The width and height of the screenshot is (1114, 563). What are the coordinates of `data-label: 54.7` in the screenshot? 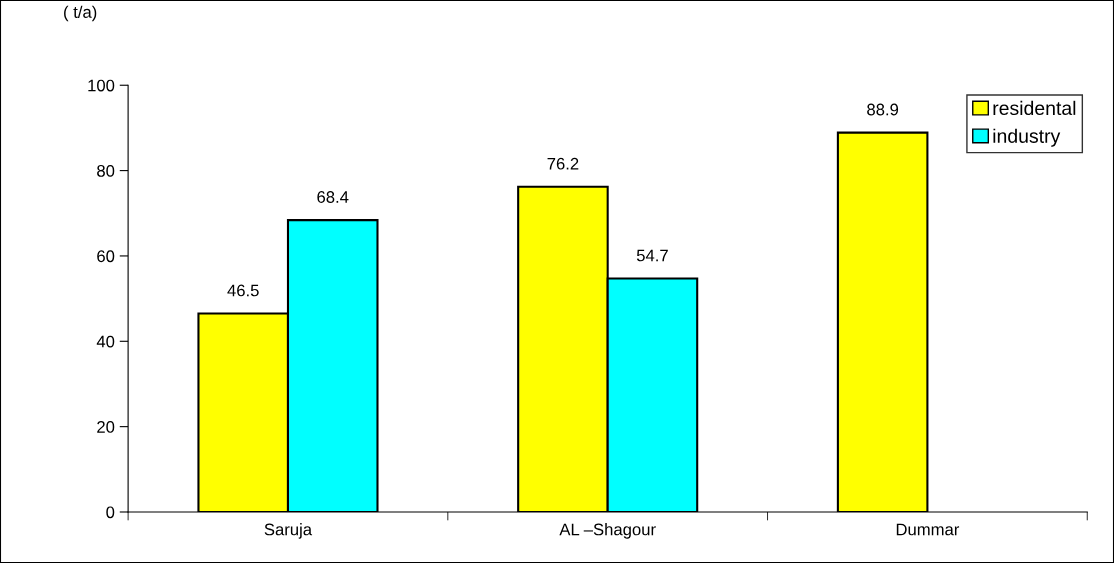 It's located at (652, 255).